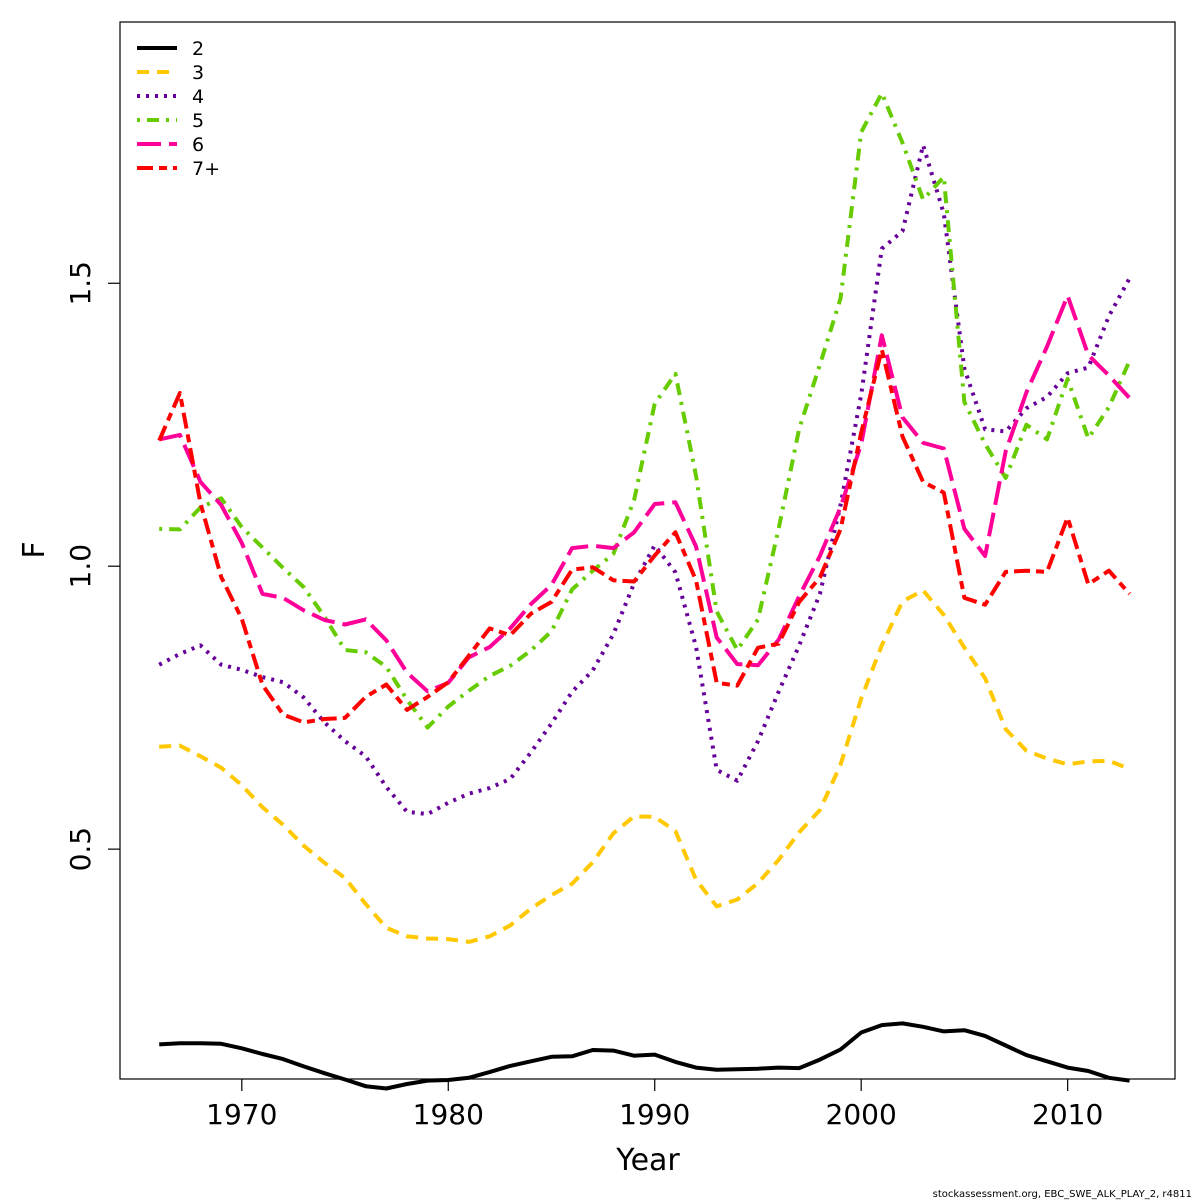 This screenshot has width=1200, height=1200. Describe the element at coordinates (80, 566) in the screenshot. I see `y-tick-label: 1.0` at that location.